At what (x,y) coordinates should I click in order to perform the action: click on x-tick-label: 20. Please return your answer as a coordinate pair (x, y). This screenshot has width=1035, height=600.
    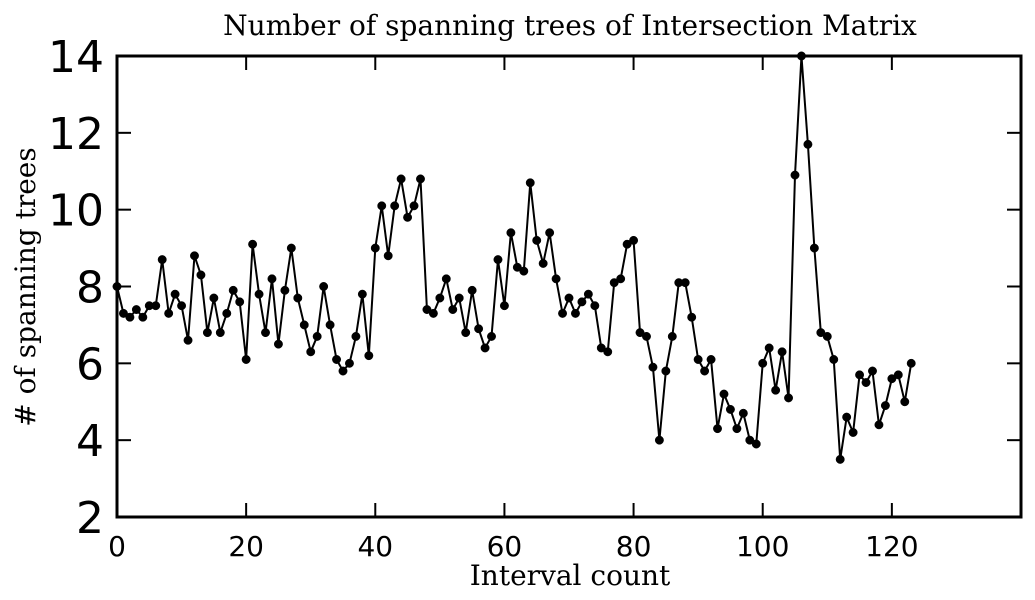
    Looking at the image, I should click on (246, 546).